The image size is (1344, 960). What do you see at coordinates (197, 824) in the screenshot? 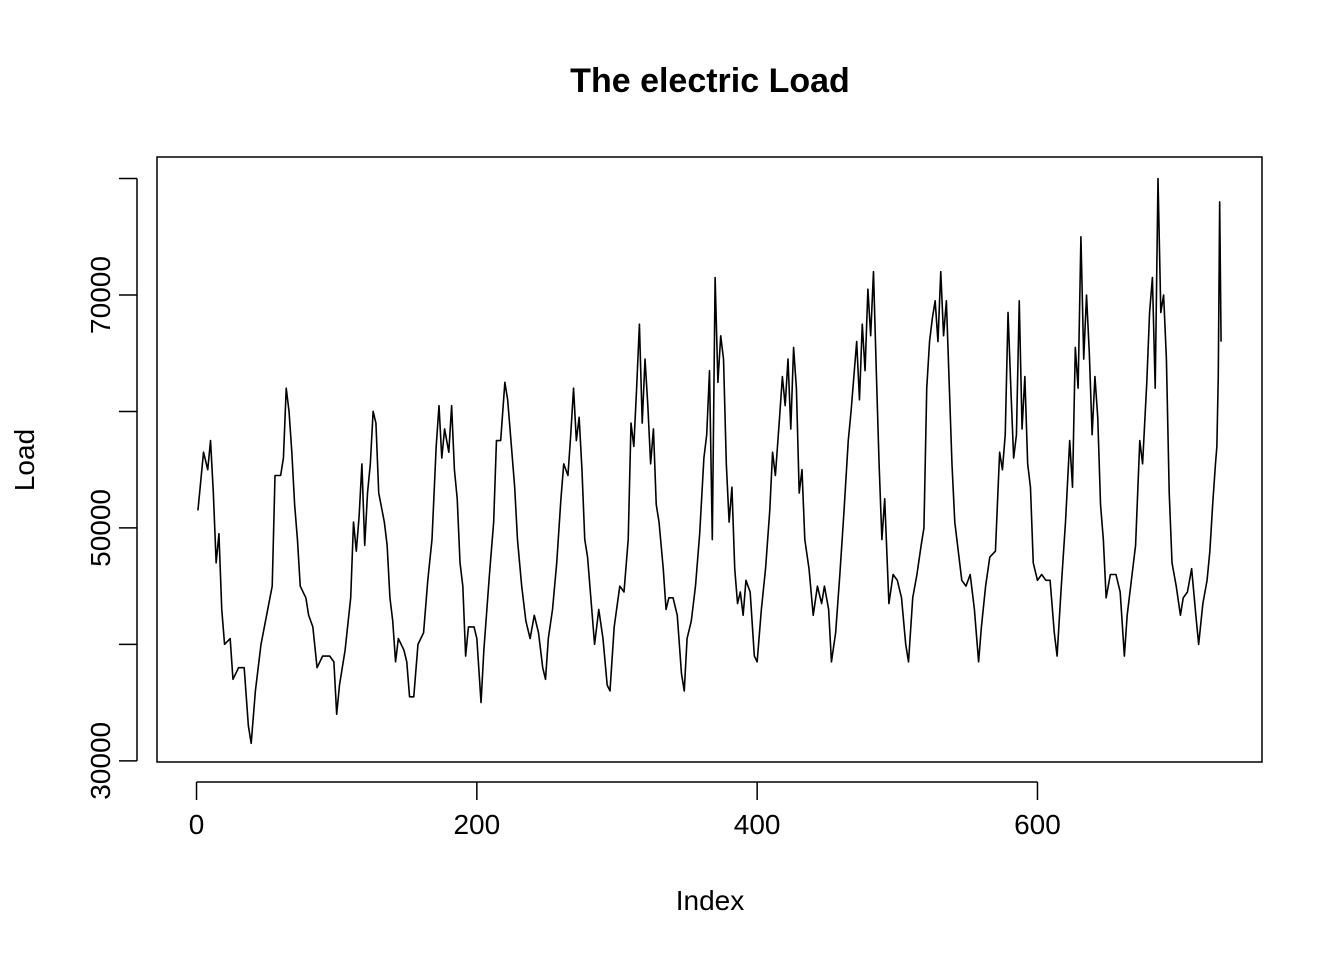
I see `x-tick-label: 0` at bounding box center [197, 824].